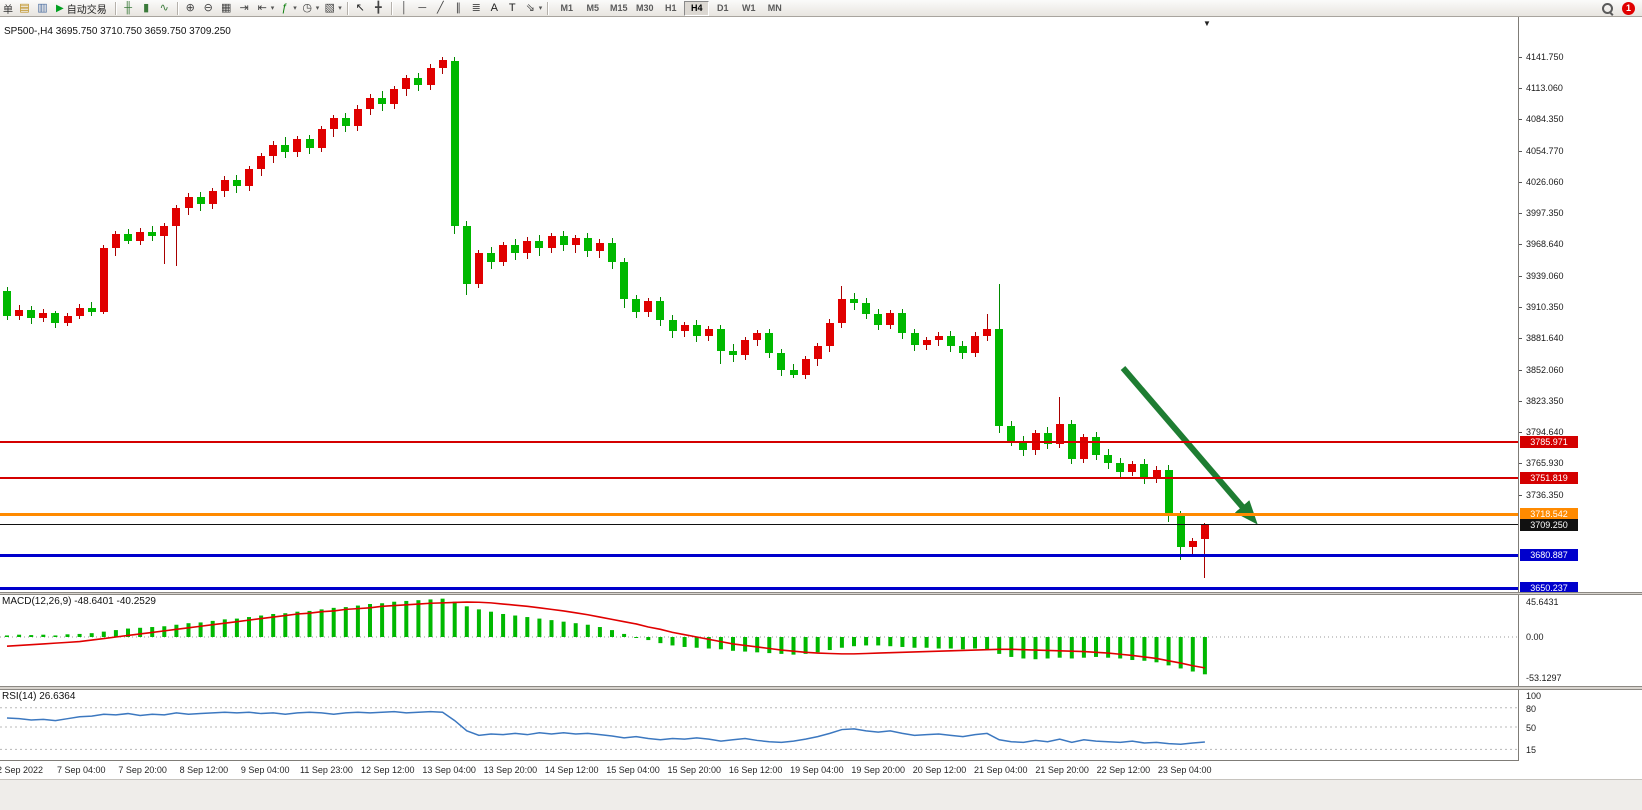 Image resolution: width=1642 pixels, height=810 pixels. Describe the element at coordinates (1545, 244) in the screenshot. I see `price-tick-label: 3968.640` at that location.